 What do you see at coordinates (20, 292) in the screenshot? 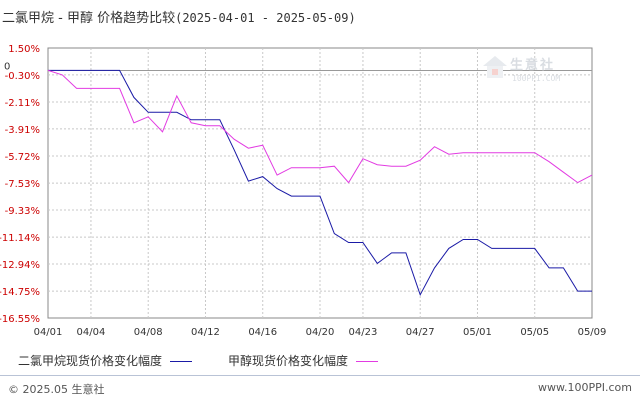
I see `y-tick-label: -14.75%` at bounding box center [20, 292].